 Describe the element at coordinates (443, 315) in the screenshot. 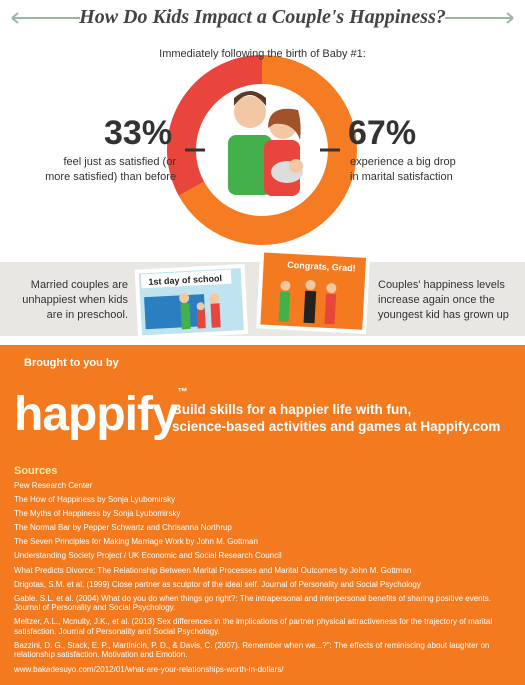

I see `band-line: youngest kid has grown up` at that location.